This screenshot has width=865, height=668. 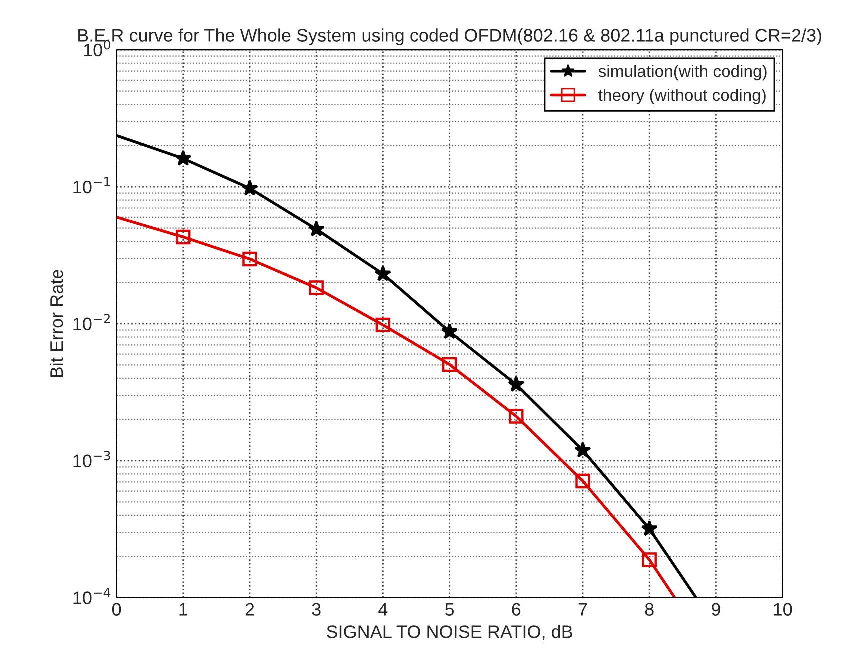 What do you see at coordinates (716, 609) in the screenshot?
I see `x-tick-label: 9` at bounding box center [716, 609].